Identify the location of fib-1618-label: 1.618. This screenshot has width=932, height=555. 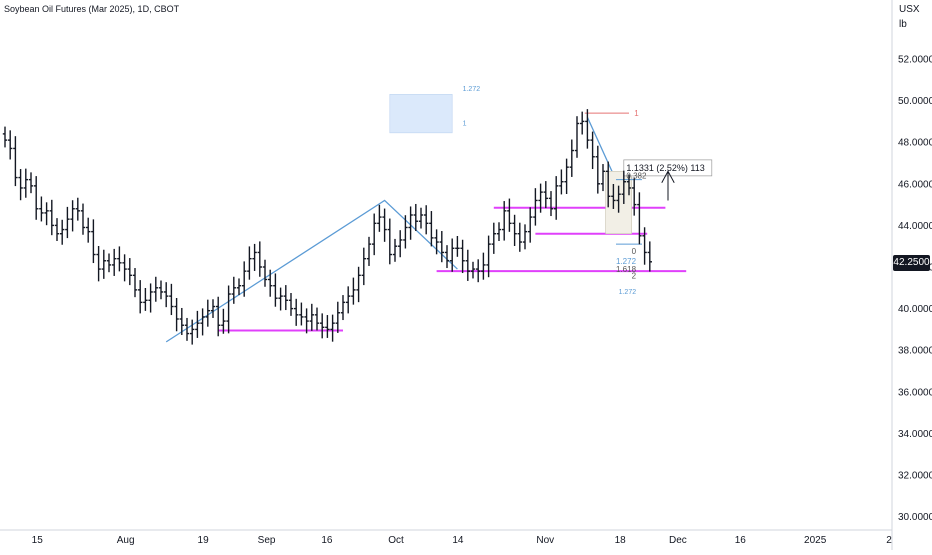
(626, 269).